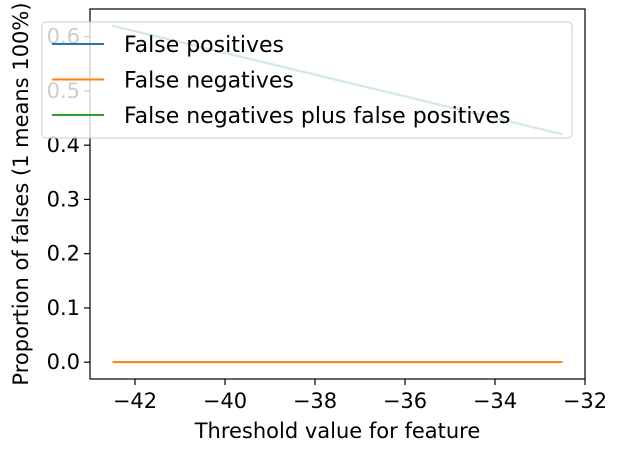  I want to click on x-tick-label: −36, so click(405, 401).